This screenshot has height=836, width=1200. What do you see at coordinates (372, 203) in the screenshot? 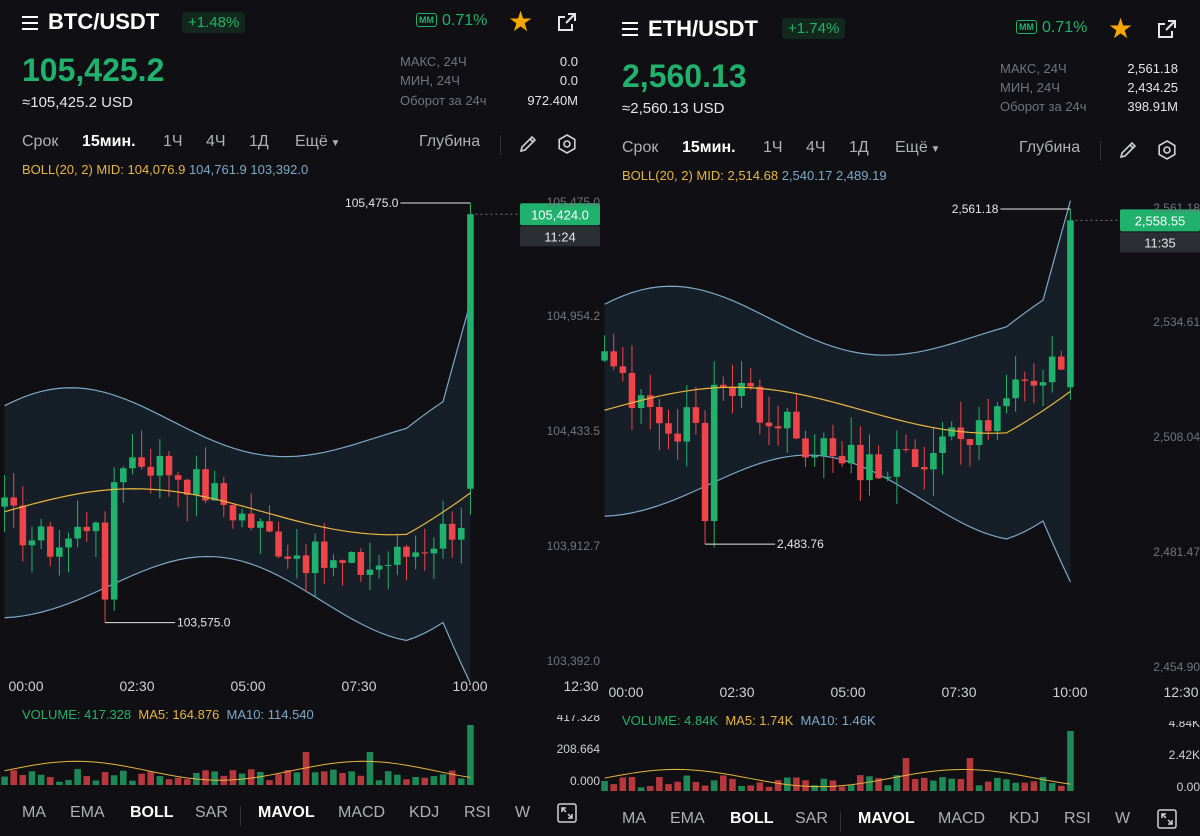
I see `high-marker-label: 105,475.0` at bounding box center [372, 203].